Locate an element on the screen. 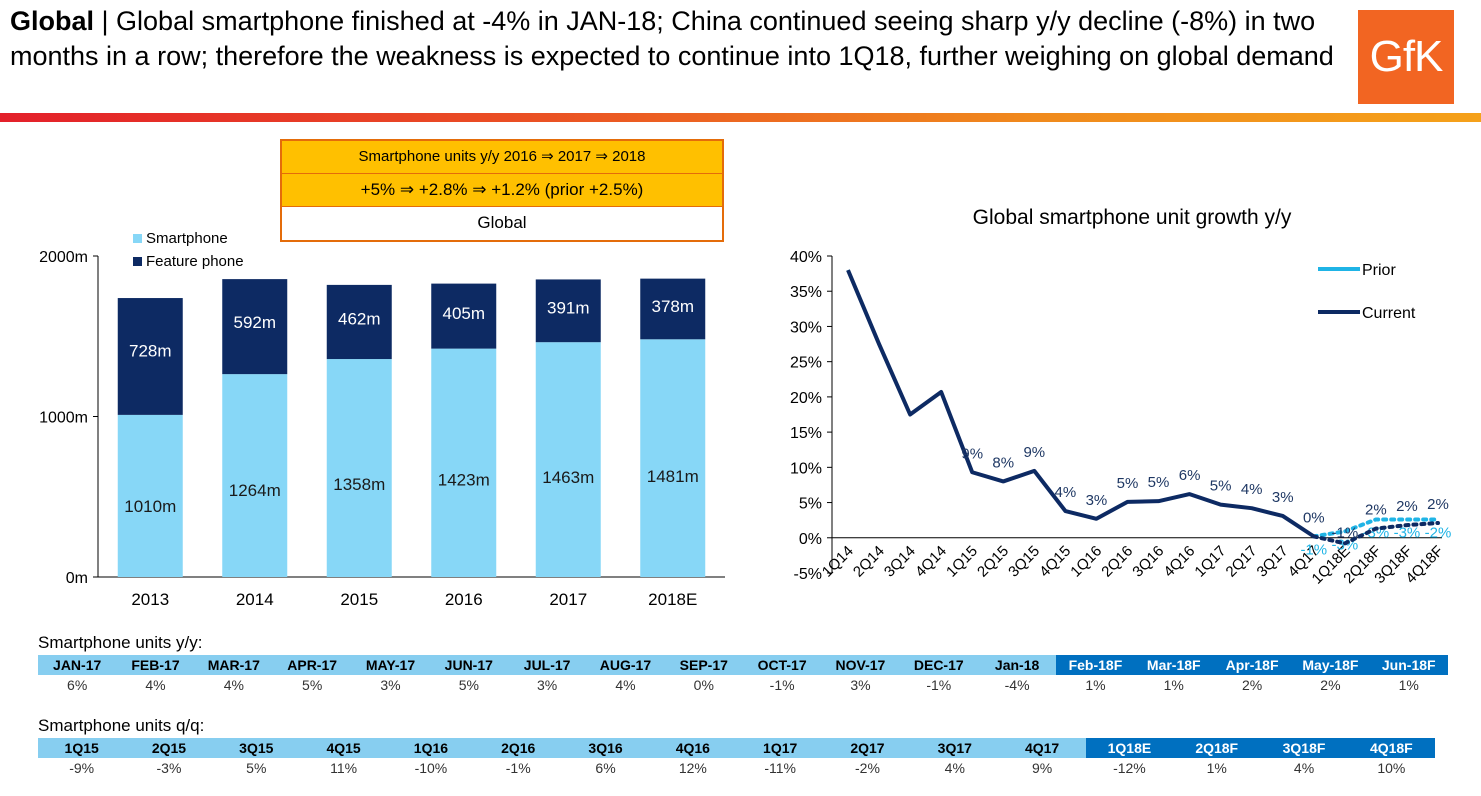 This screenshot has height=796, width=1481. table-column: MAY-17 3% is located at coordinates (390, 675).